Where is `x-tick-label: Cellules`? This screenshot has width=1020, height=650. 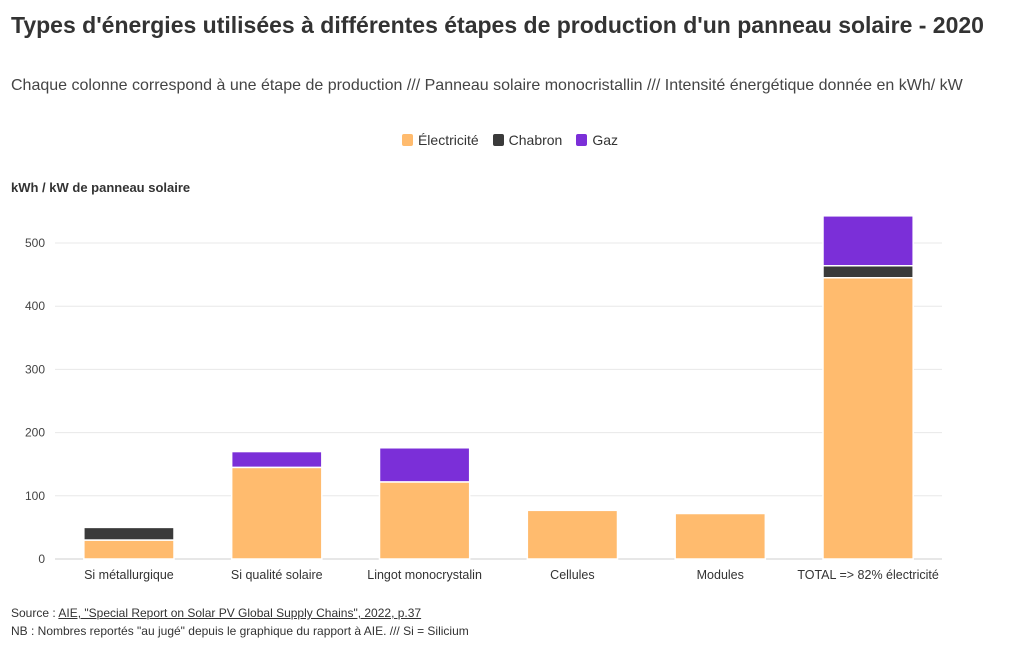 x-tick-label: Cellules is located at coordinates (572, 575).